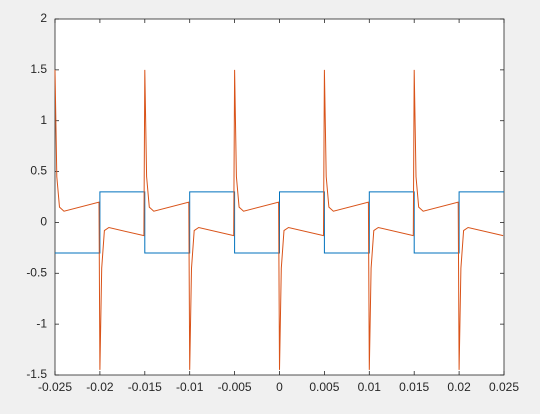 The image size is (540, 414). Describe the element at coordinates (43, 222) in the screenshot. I see `y-tick-label: 0` at that location.